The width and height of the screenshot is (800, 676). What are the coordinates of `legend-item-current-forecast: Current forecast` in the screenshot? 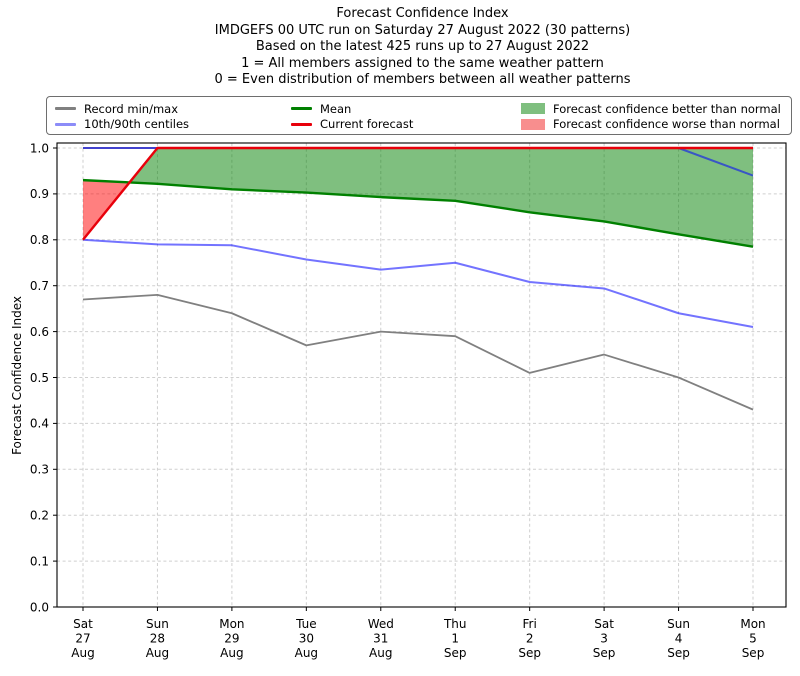 It's located at (352, 125).